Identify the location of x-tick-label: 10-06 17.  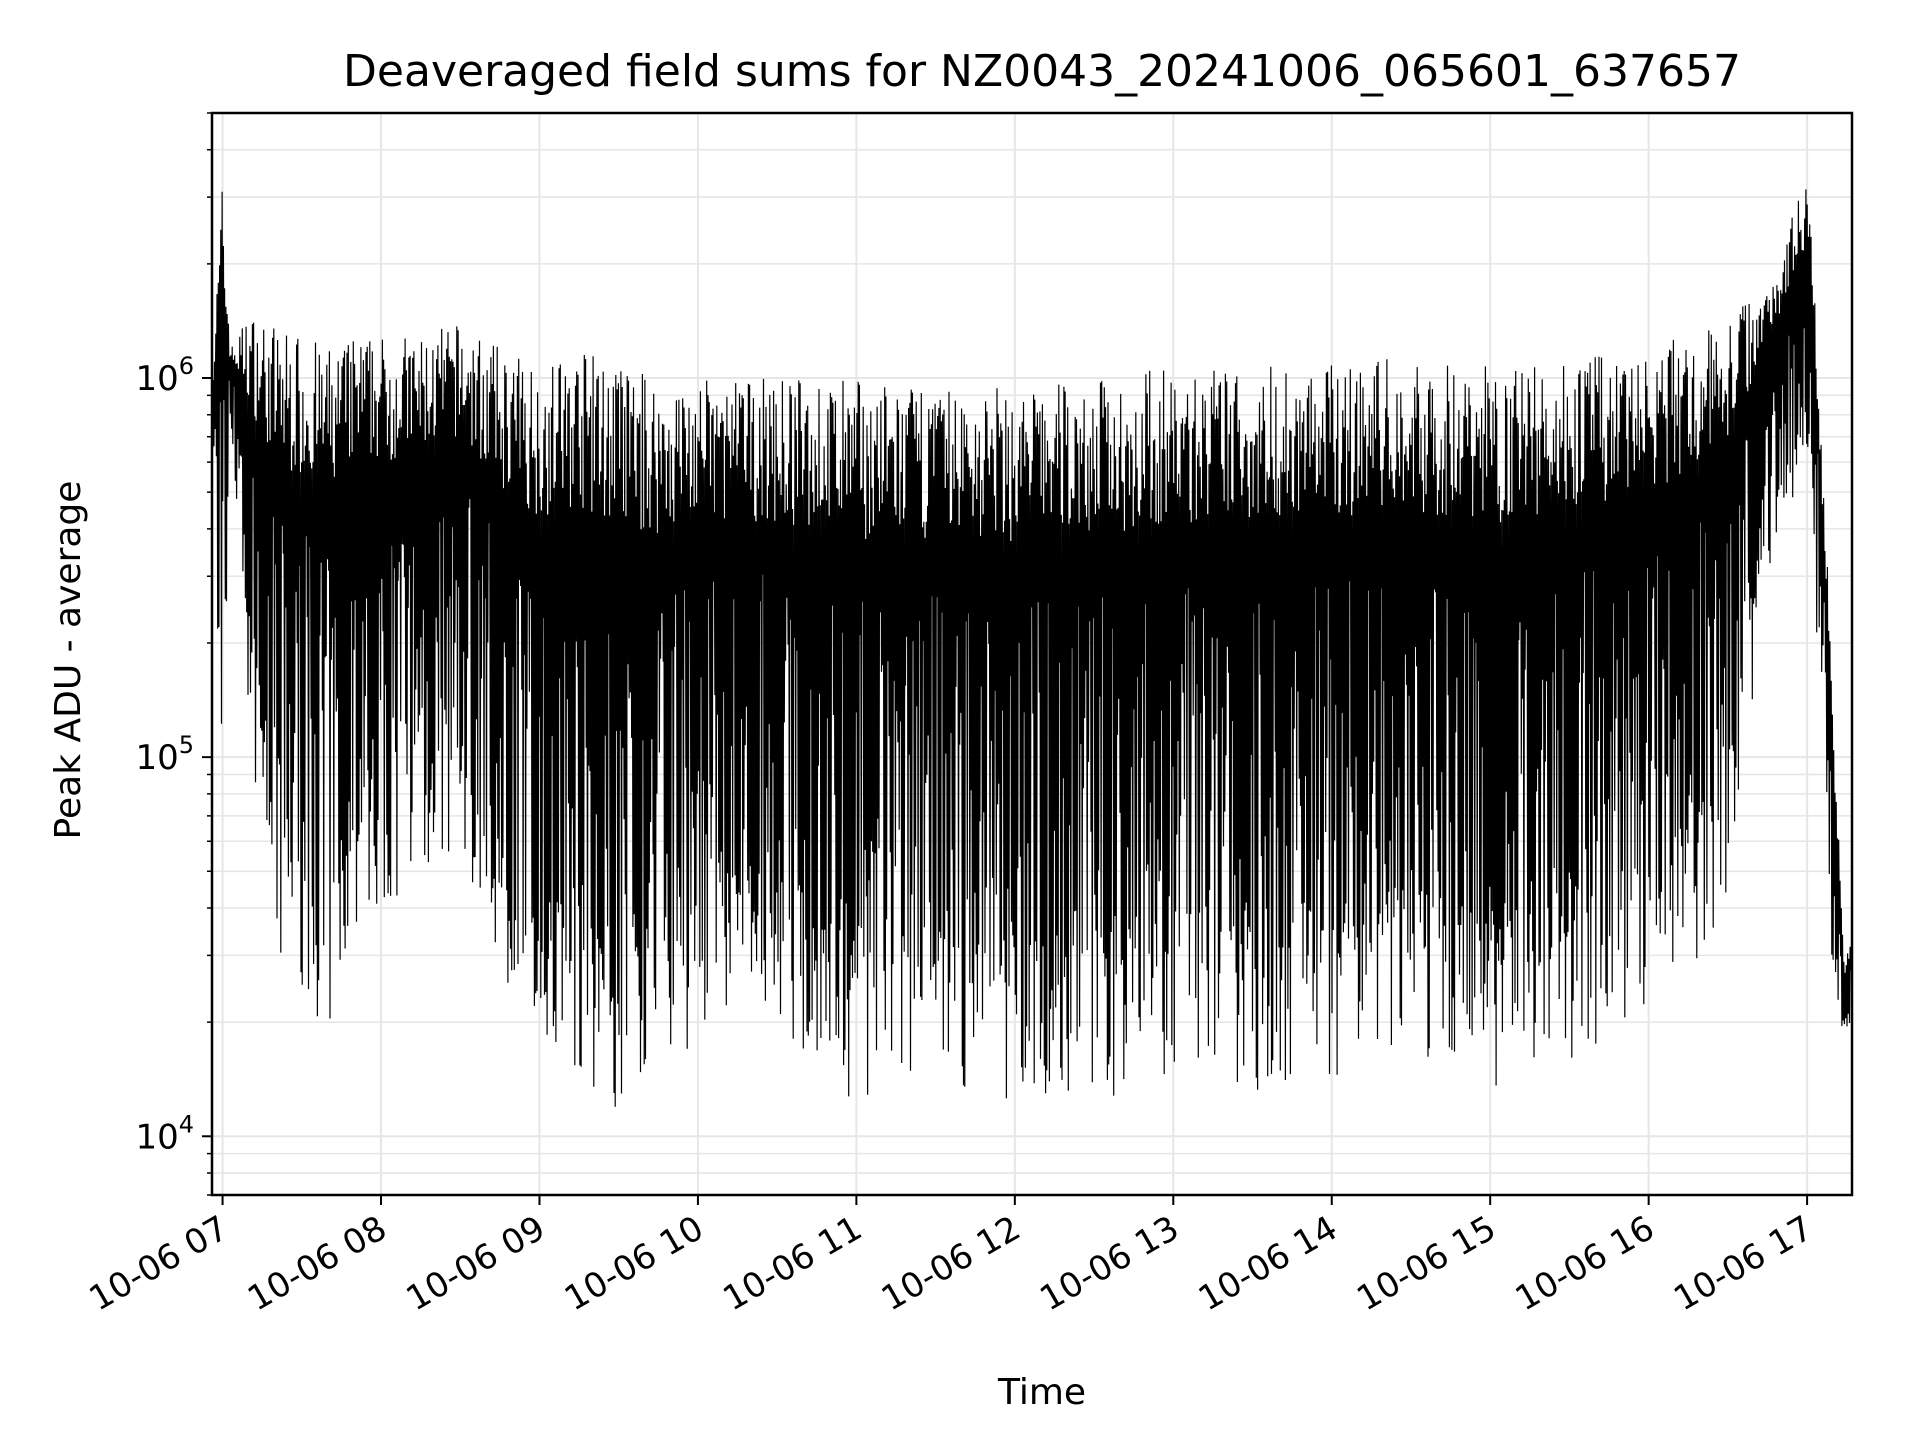
(1743, 1263).